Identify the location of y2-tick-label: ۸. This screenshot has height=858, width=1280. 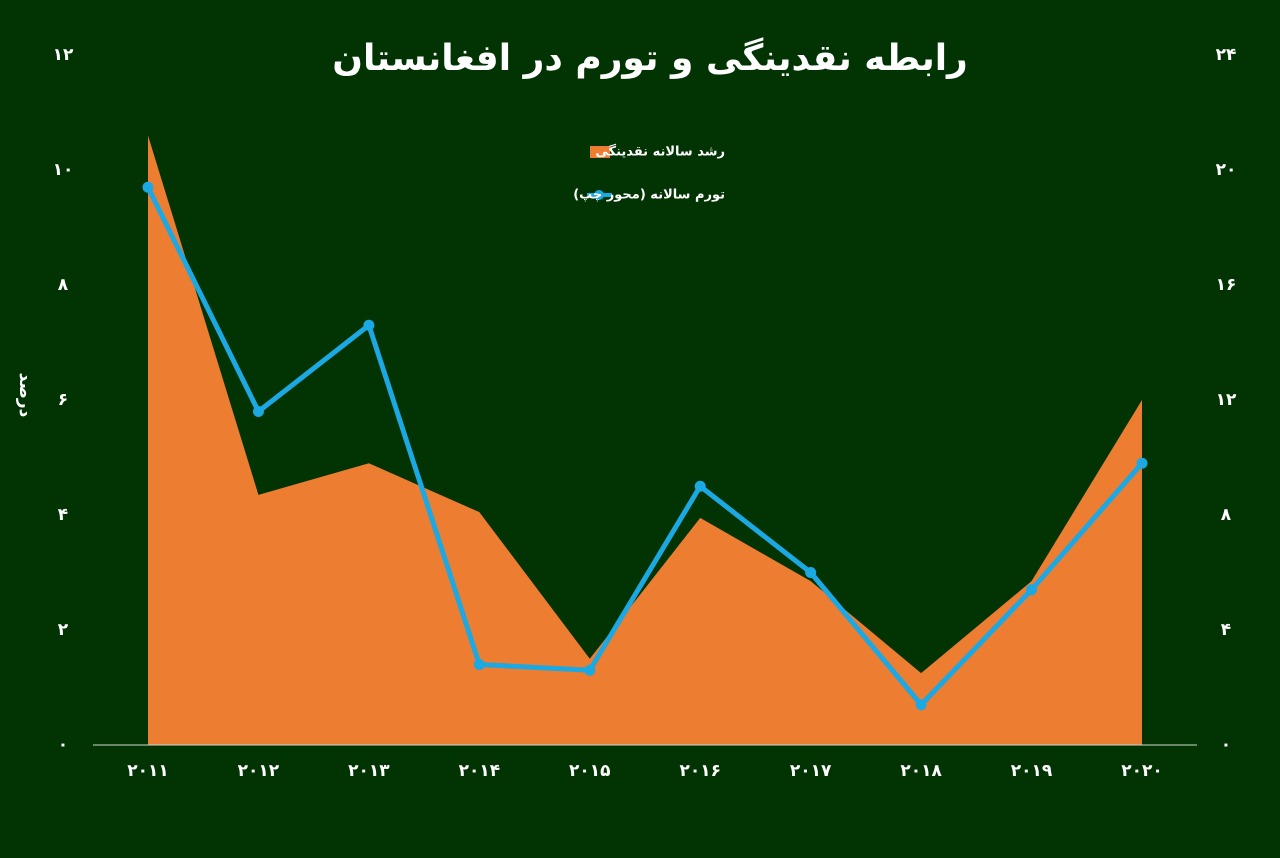
(1226, 515).